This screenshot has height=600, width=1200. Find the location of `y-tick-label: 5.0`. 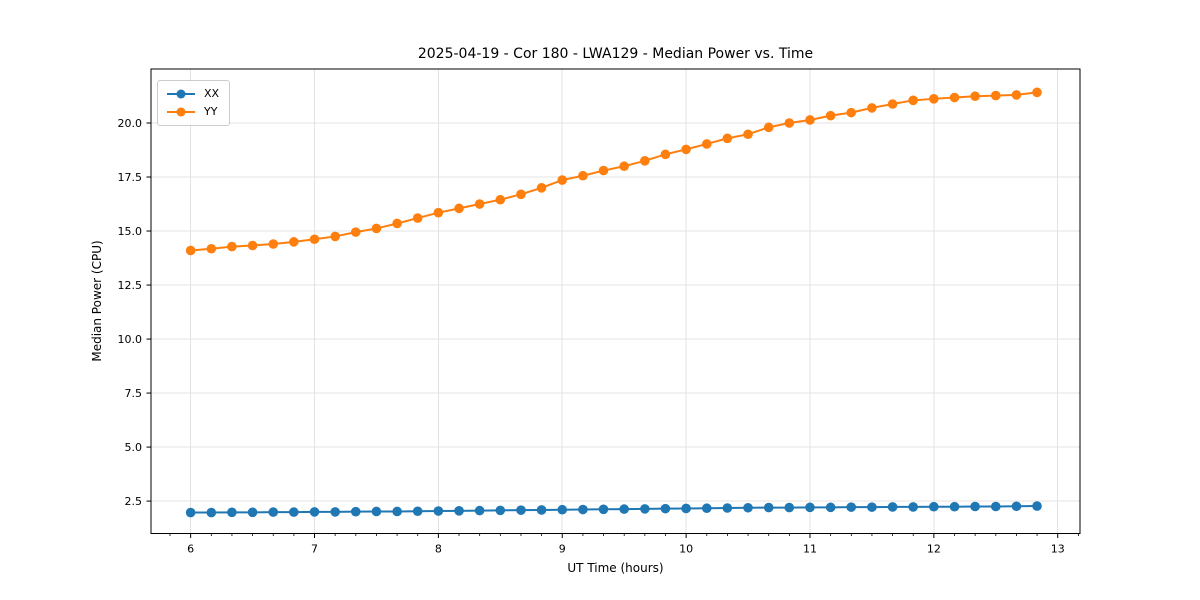

y-tick-label: 5.0 is located at coordinates (134, 447).